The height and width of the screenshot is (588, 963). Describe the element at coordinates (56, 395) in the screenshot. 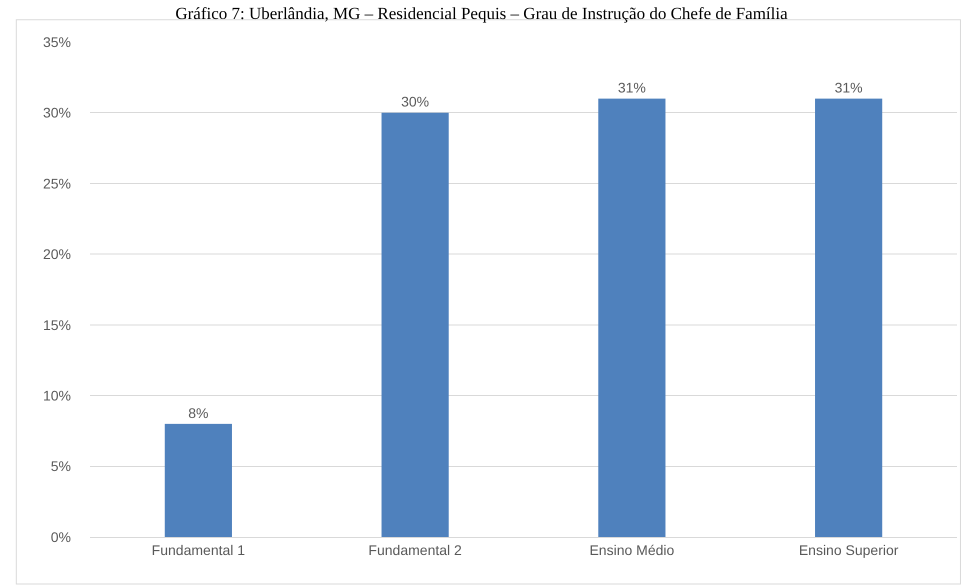

I see `y-tick-label: 10%` at that location.